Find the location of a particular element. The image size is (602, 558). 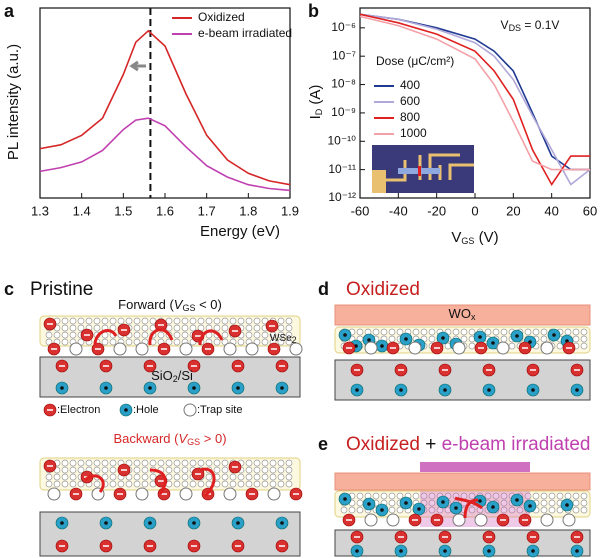

substrate is located at coordinates (170, 534).